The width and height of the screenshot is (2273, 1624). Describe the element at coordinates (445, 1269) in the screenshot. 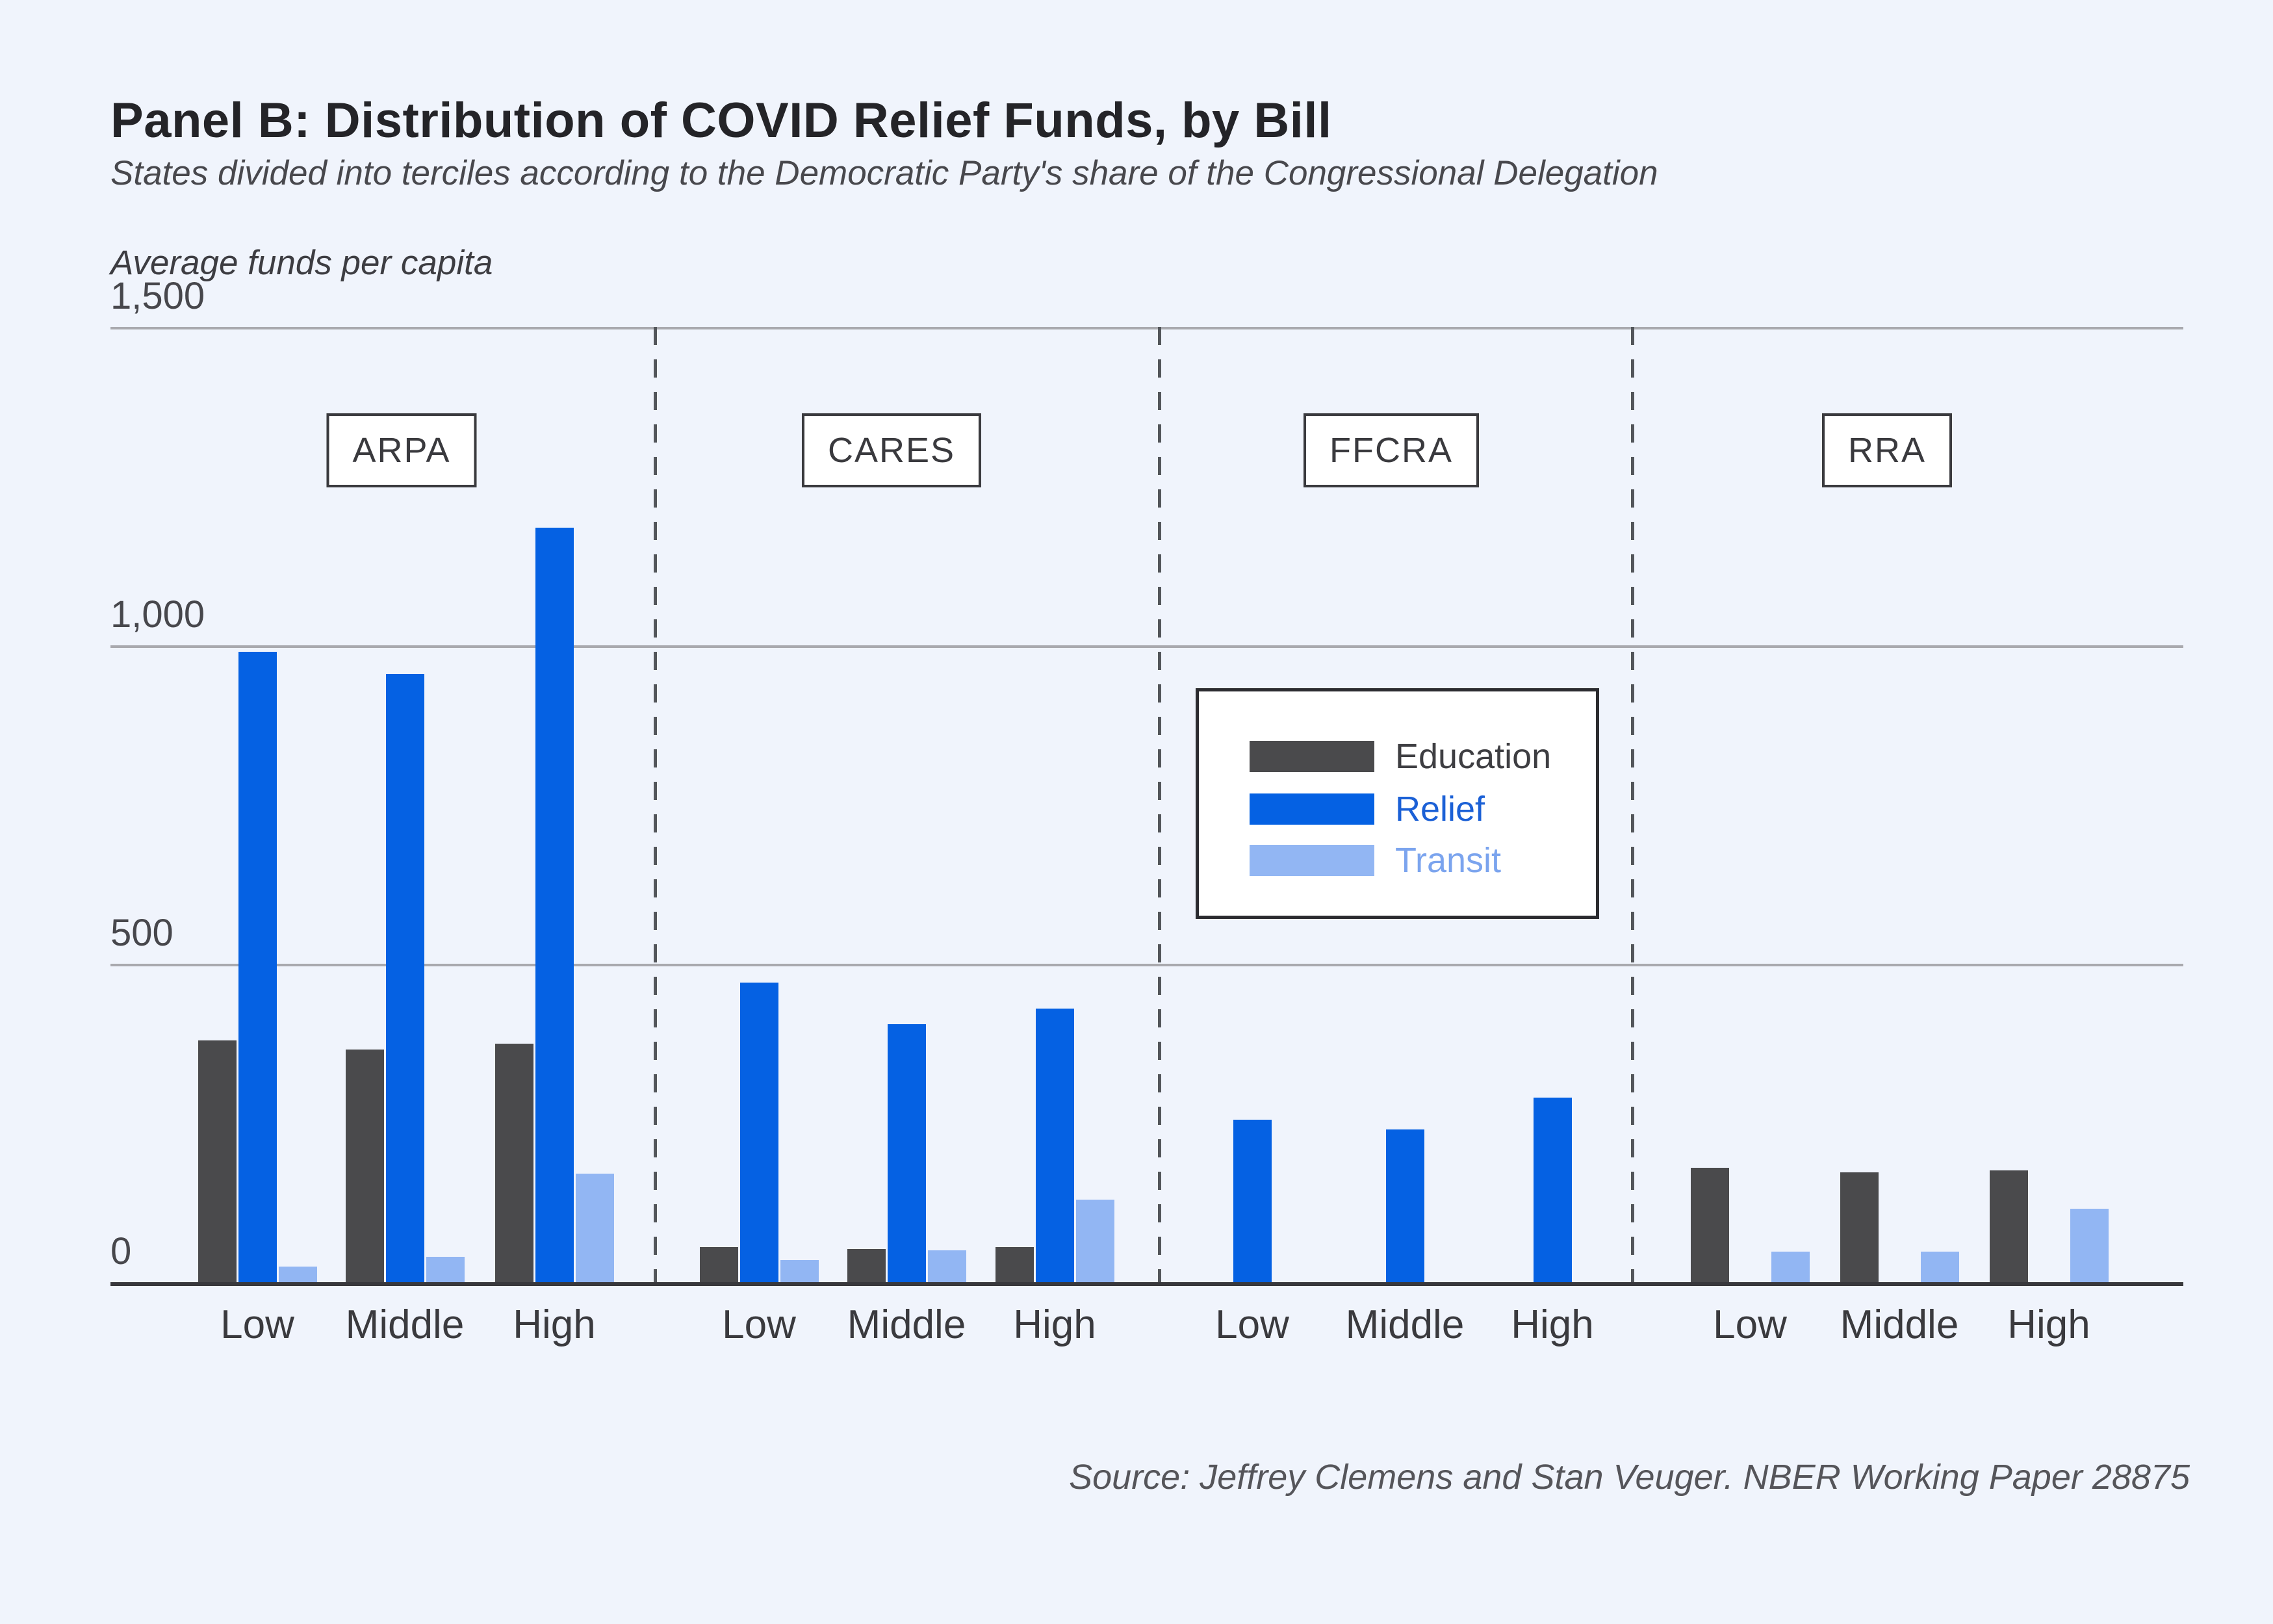

I see `bar-transit-arpa-middle` at that location.